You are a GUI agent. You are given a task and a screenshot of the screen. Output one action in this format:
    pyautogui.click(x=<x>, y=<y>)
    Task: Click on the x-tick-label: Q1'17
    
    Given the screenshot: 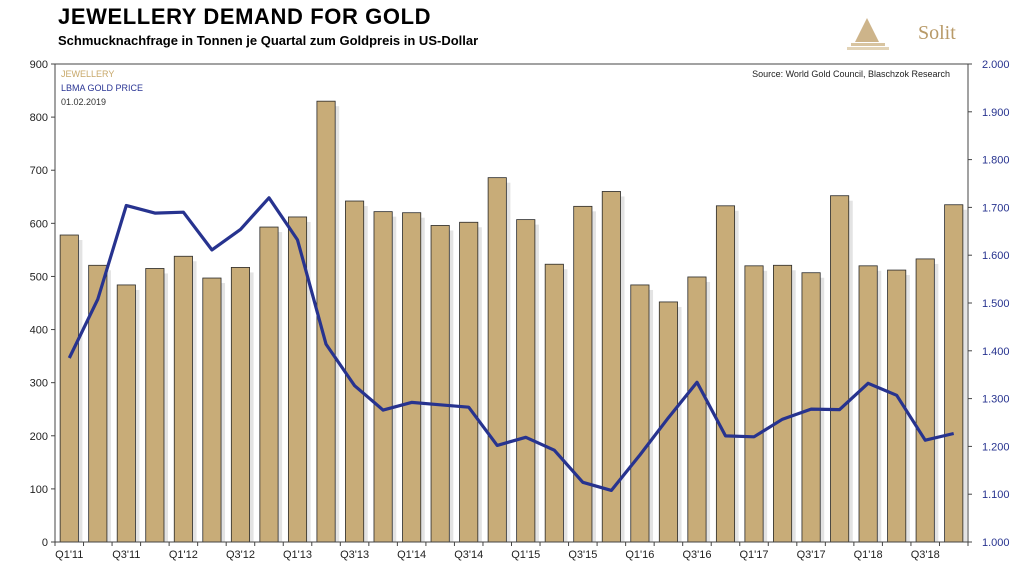 What is the action you would take?
    pyautogui.click(x=754, y=555)
    